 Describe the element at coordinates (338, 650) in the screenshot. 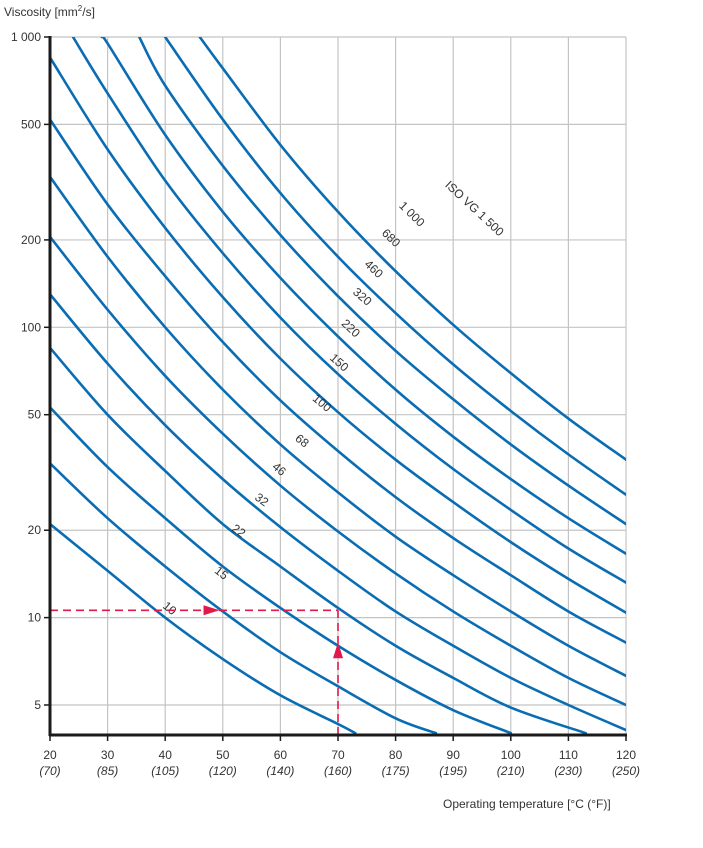

I see `arrow-up-icon` at that location.